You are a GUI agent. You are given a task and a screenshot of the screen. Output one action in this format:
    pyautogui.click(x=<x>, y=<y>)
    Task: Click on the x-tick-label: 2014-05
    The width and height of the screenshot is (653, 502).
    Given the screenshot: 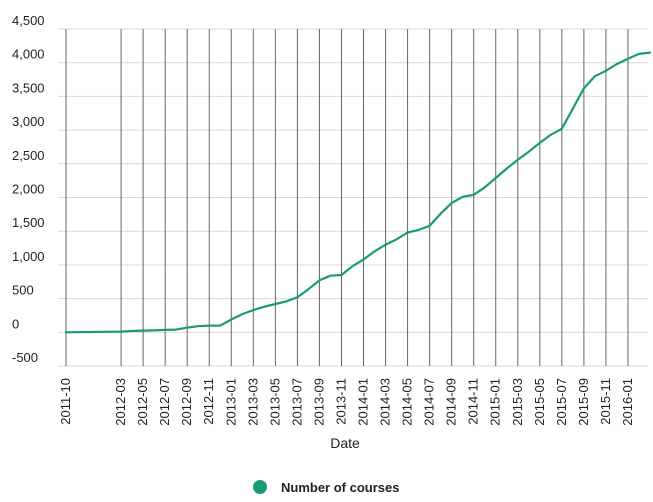 What is the action you would take?
    pyautogui.click(x=407, y=402)
    